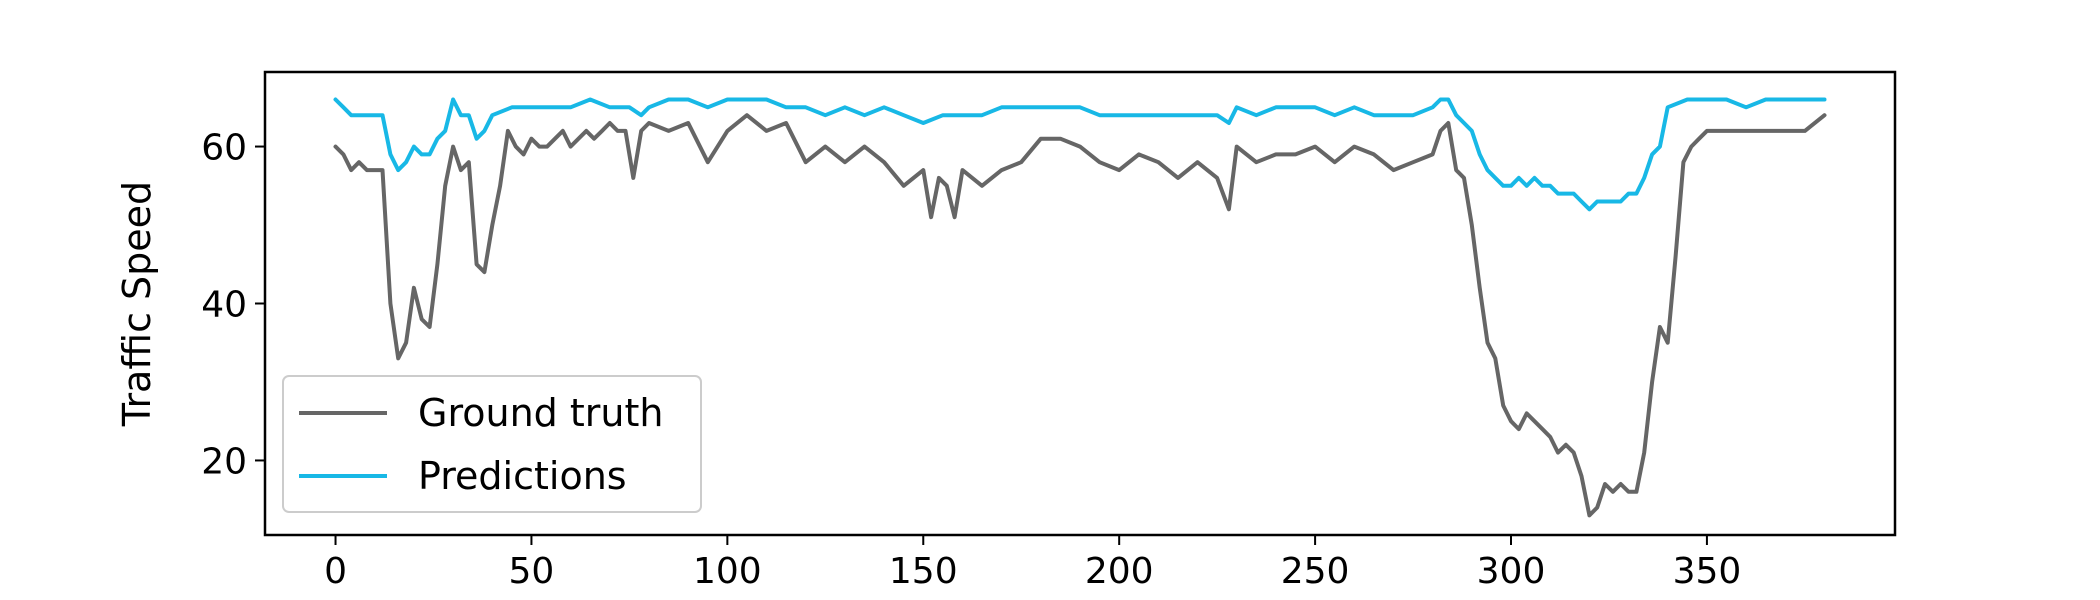  What do you see at coordinates (1032, 563) in the screenshot?
I see `x-axis-ticks: 0 50 100 150 200 250 300 350` at bounding box center [1032, 563].